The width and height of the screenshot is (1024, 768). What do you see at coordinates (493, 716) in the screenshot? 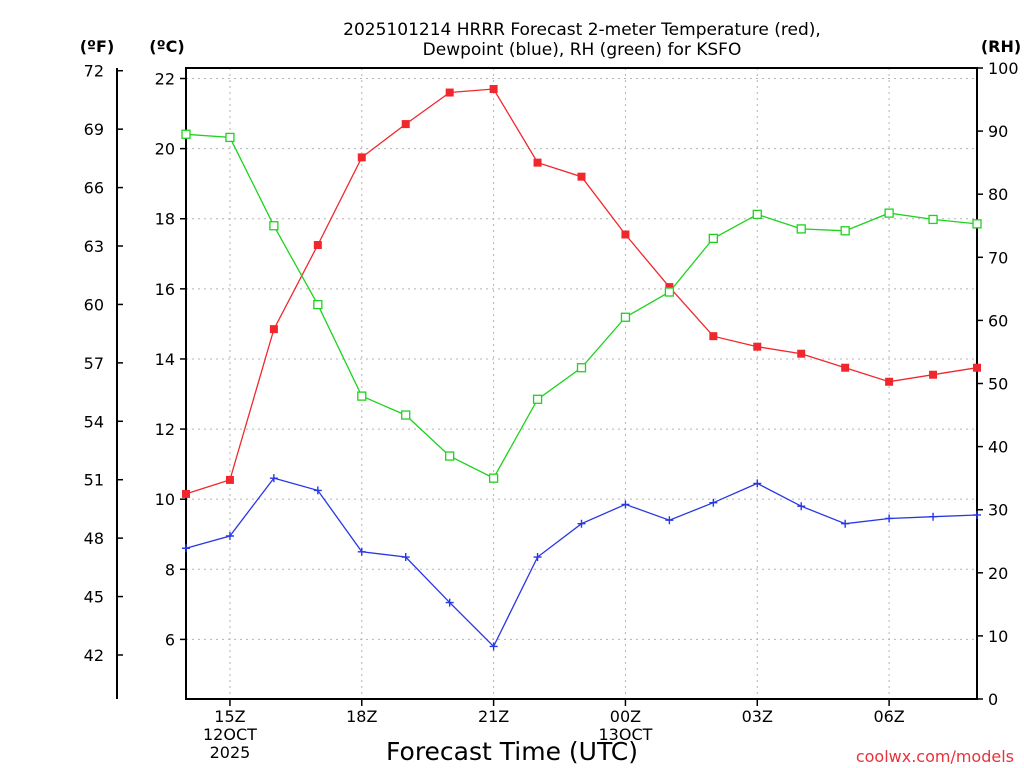
I see `x-tick-label-21Z: 21Z` at bounding box center [493, 716].